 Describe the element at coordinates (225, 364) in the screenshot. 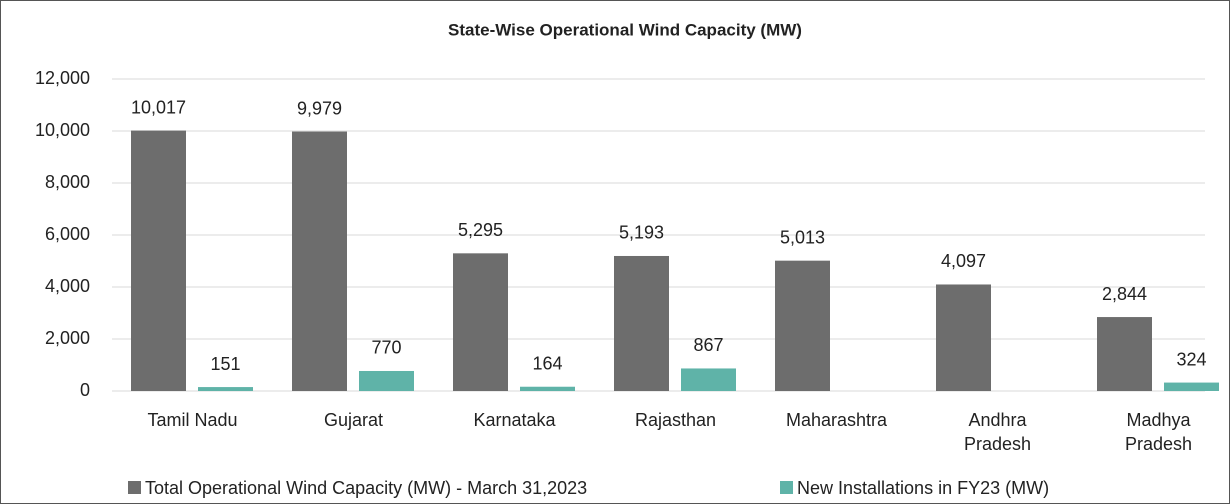

I see `value-label: 151` at that location.